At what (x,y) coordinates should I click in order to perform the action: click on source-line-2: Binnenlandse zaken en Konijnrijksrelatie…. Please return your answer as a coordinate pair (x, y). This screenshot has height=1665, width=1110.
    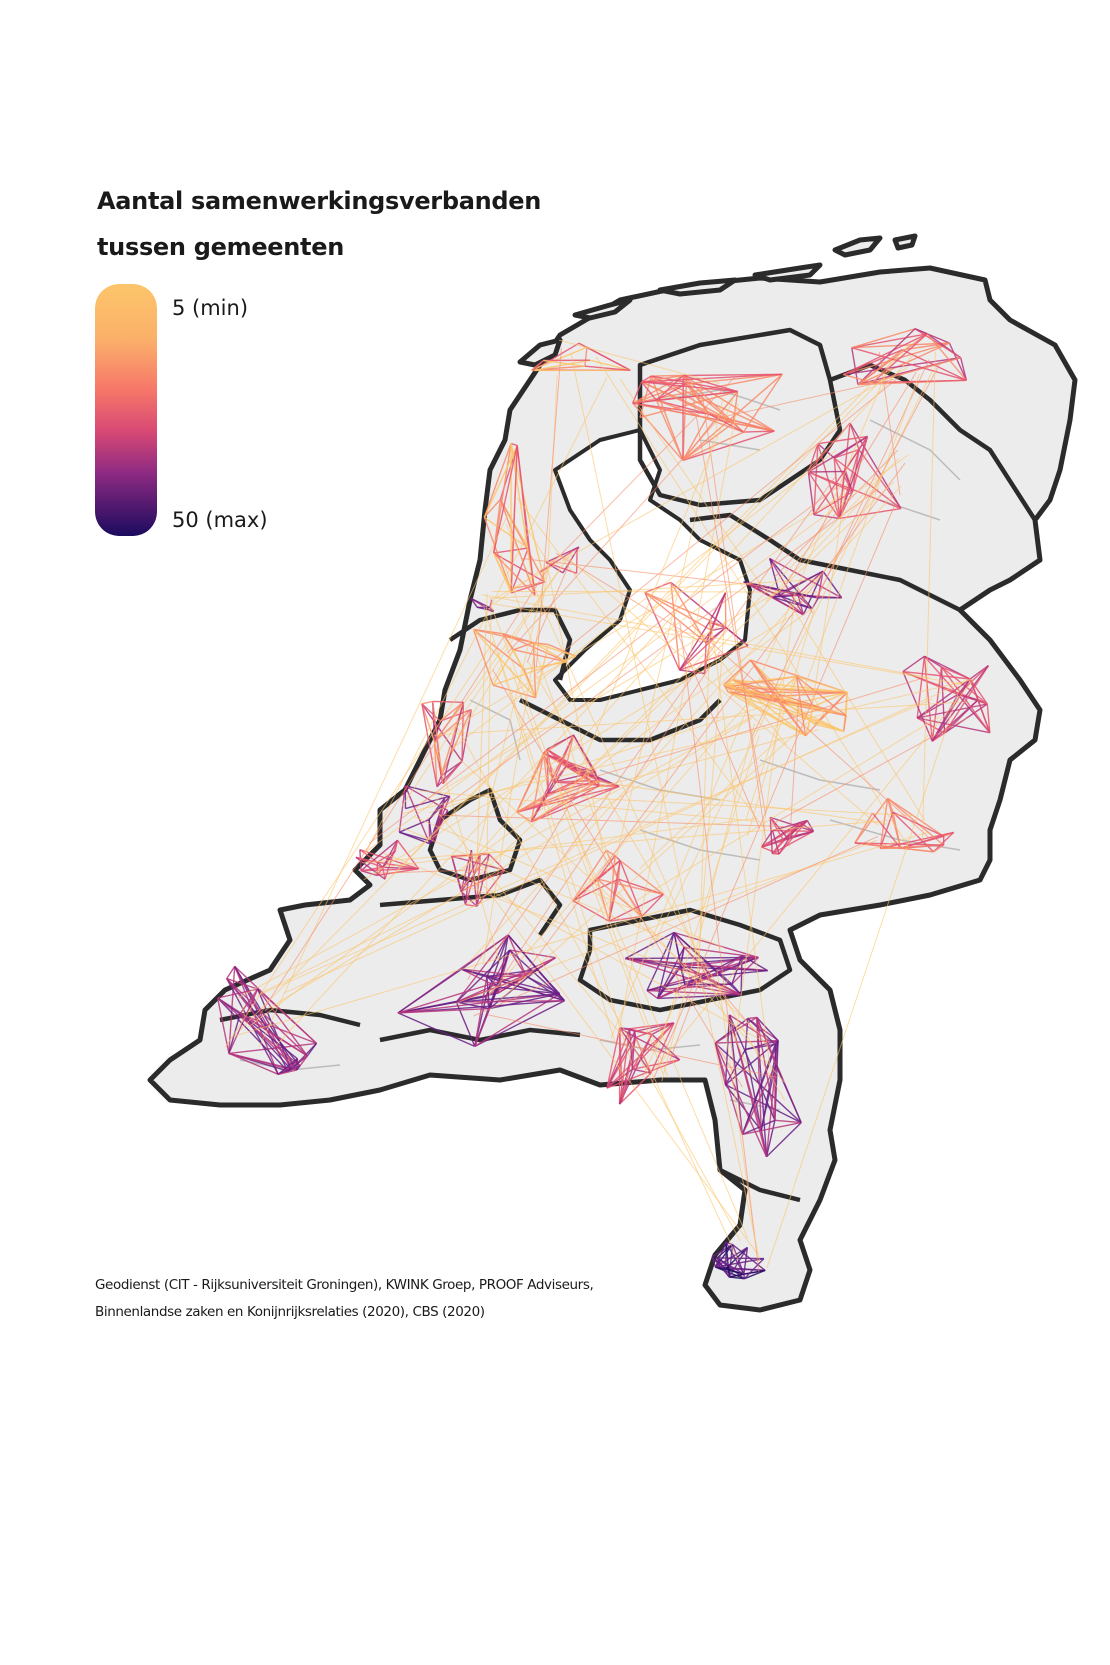
    Looking at the image, I should click on (290, 1312).